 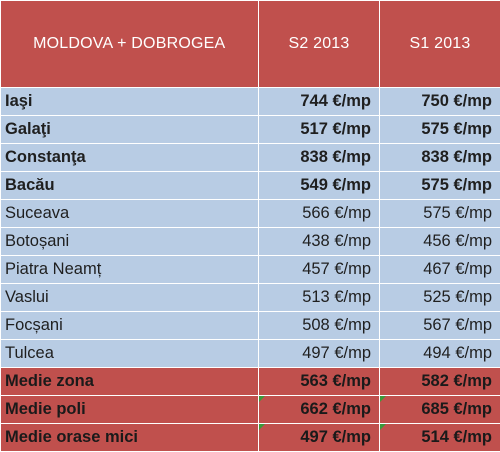 I want to click on summary-label: Medie orase mici, so click(x=130, y=438).